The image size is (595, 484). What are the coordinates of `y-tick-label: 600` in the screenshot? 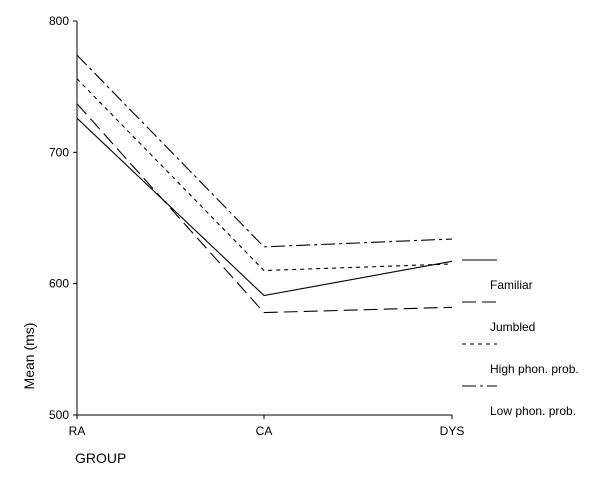 It's located at (59, 284).